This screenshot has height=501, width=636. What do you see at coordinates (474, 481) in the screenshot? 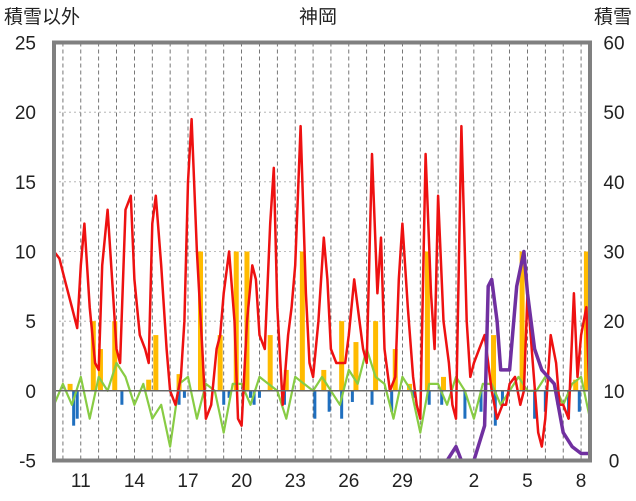
I see `x-tick-label: 2` at bounding box center [474, 481].